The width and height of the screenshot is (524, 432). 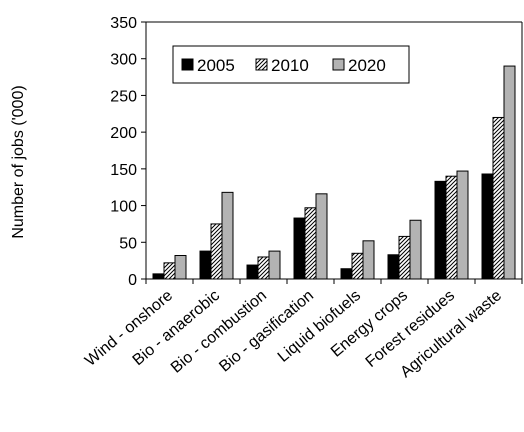 What do you see at coordinates (187, 64) in the screenshot?
I see `legend-swatch-2005` at bounding box center [187, 64].